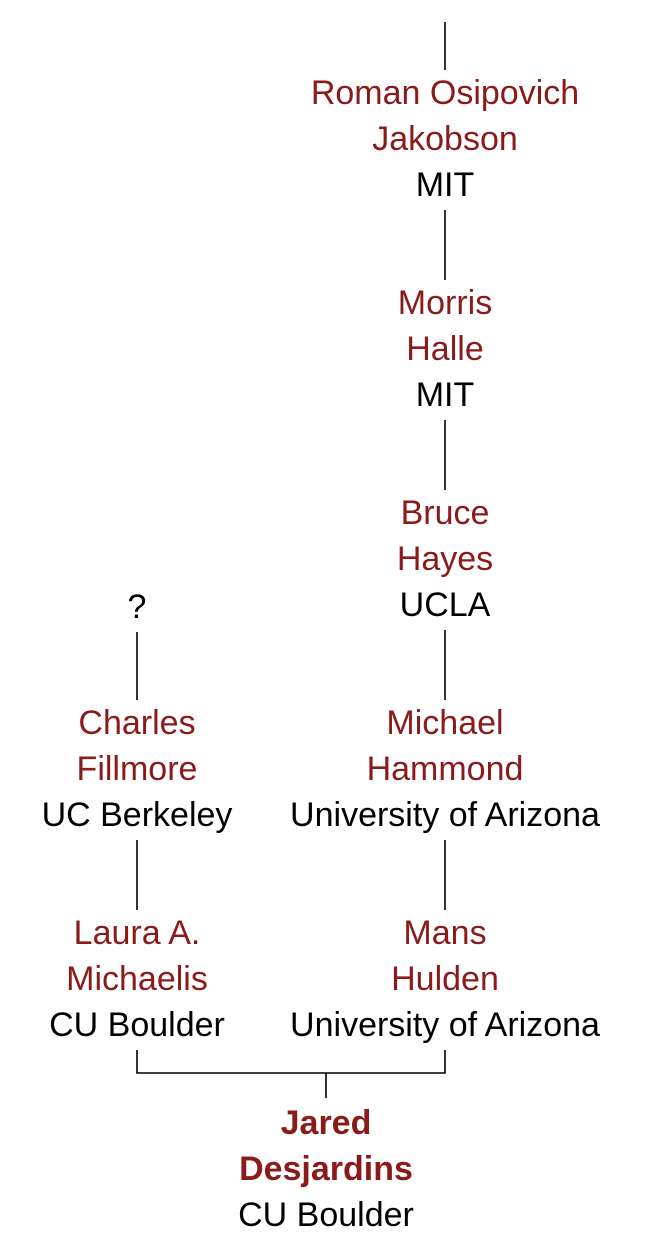 The height and width of the screenshot is (1257, 651). I want to click on student-last-name: Desjardins, so click(326, 1169).